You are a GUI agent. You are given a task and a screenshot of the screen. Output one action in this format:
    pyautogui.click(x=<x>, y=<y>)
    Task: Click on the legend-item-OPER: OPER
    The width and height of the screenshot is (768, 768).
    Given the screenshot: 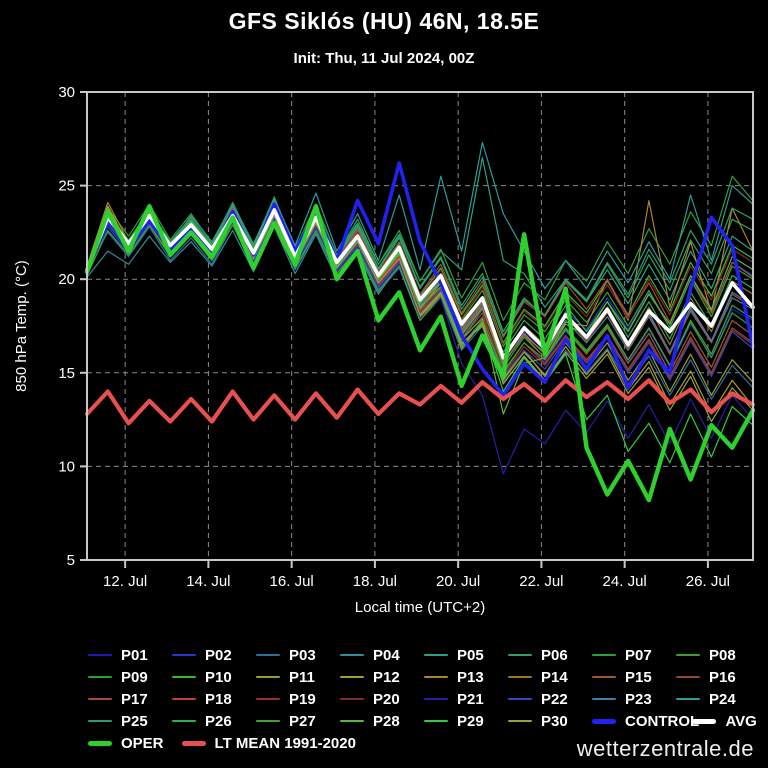 What is the action you would take?
    pyautogui.click(x=126, y=743)
    